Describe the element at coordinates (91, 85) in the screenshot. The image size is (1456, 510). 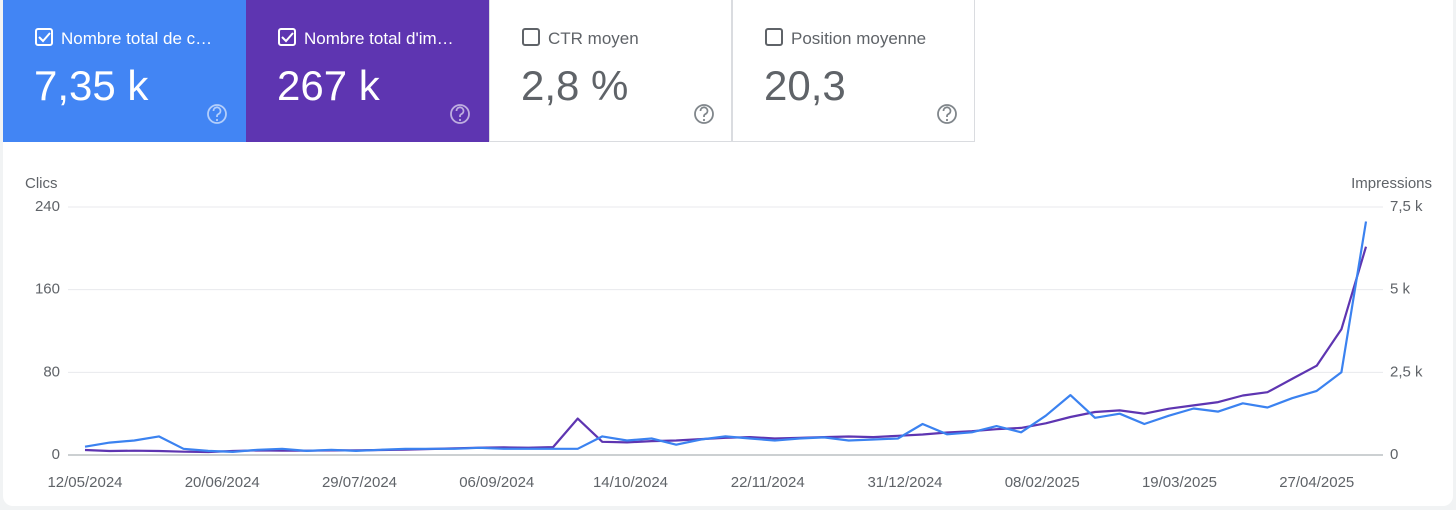
I see `card-value: 7,35 k` at that location.